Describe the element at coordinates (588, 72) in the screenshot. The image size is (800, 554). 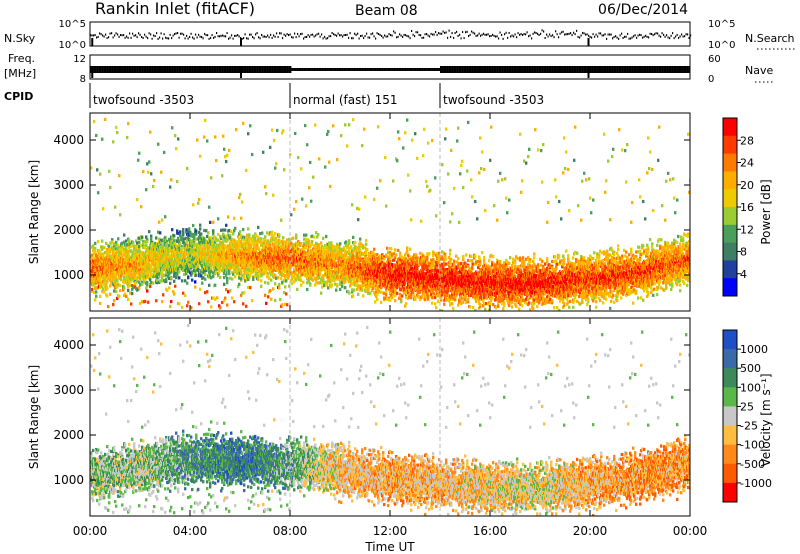
I see `freq-spike` at that location.